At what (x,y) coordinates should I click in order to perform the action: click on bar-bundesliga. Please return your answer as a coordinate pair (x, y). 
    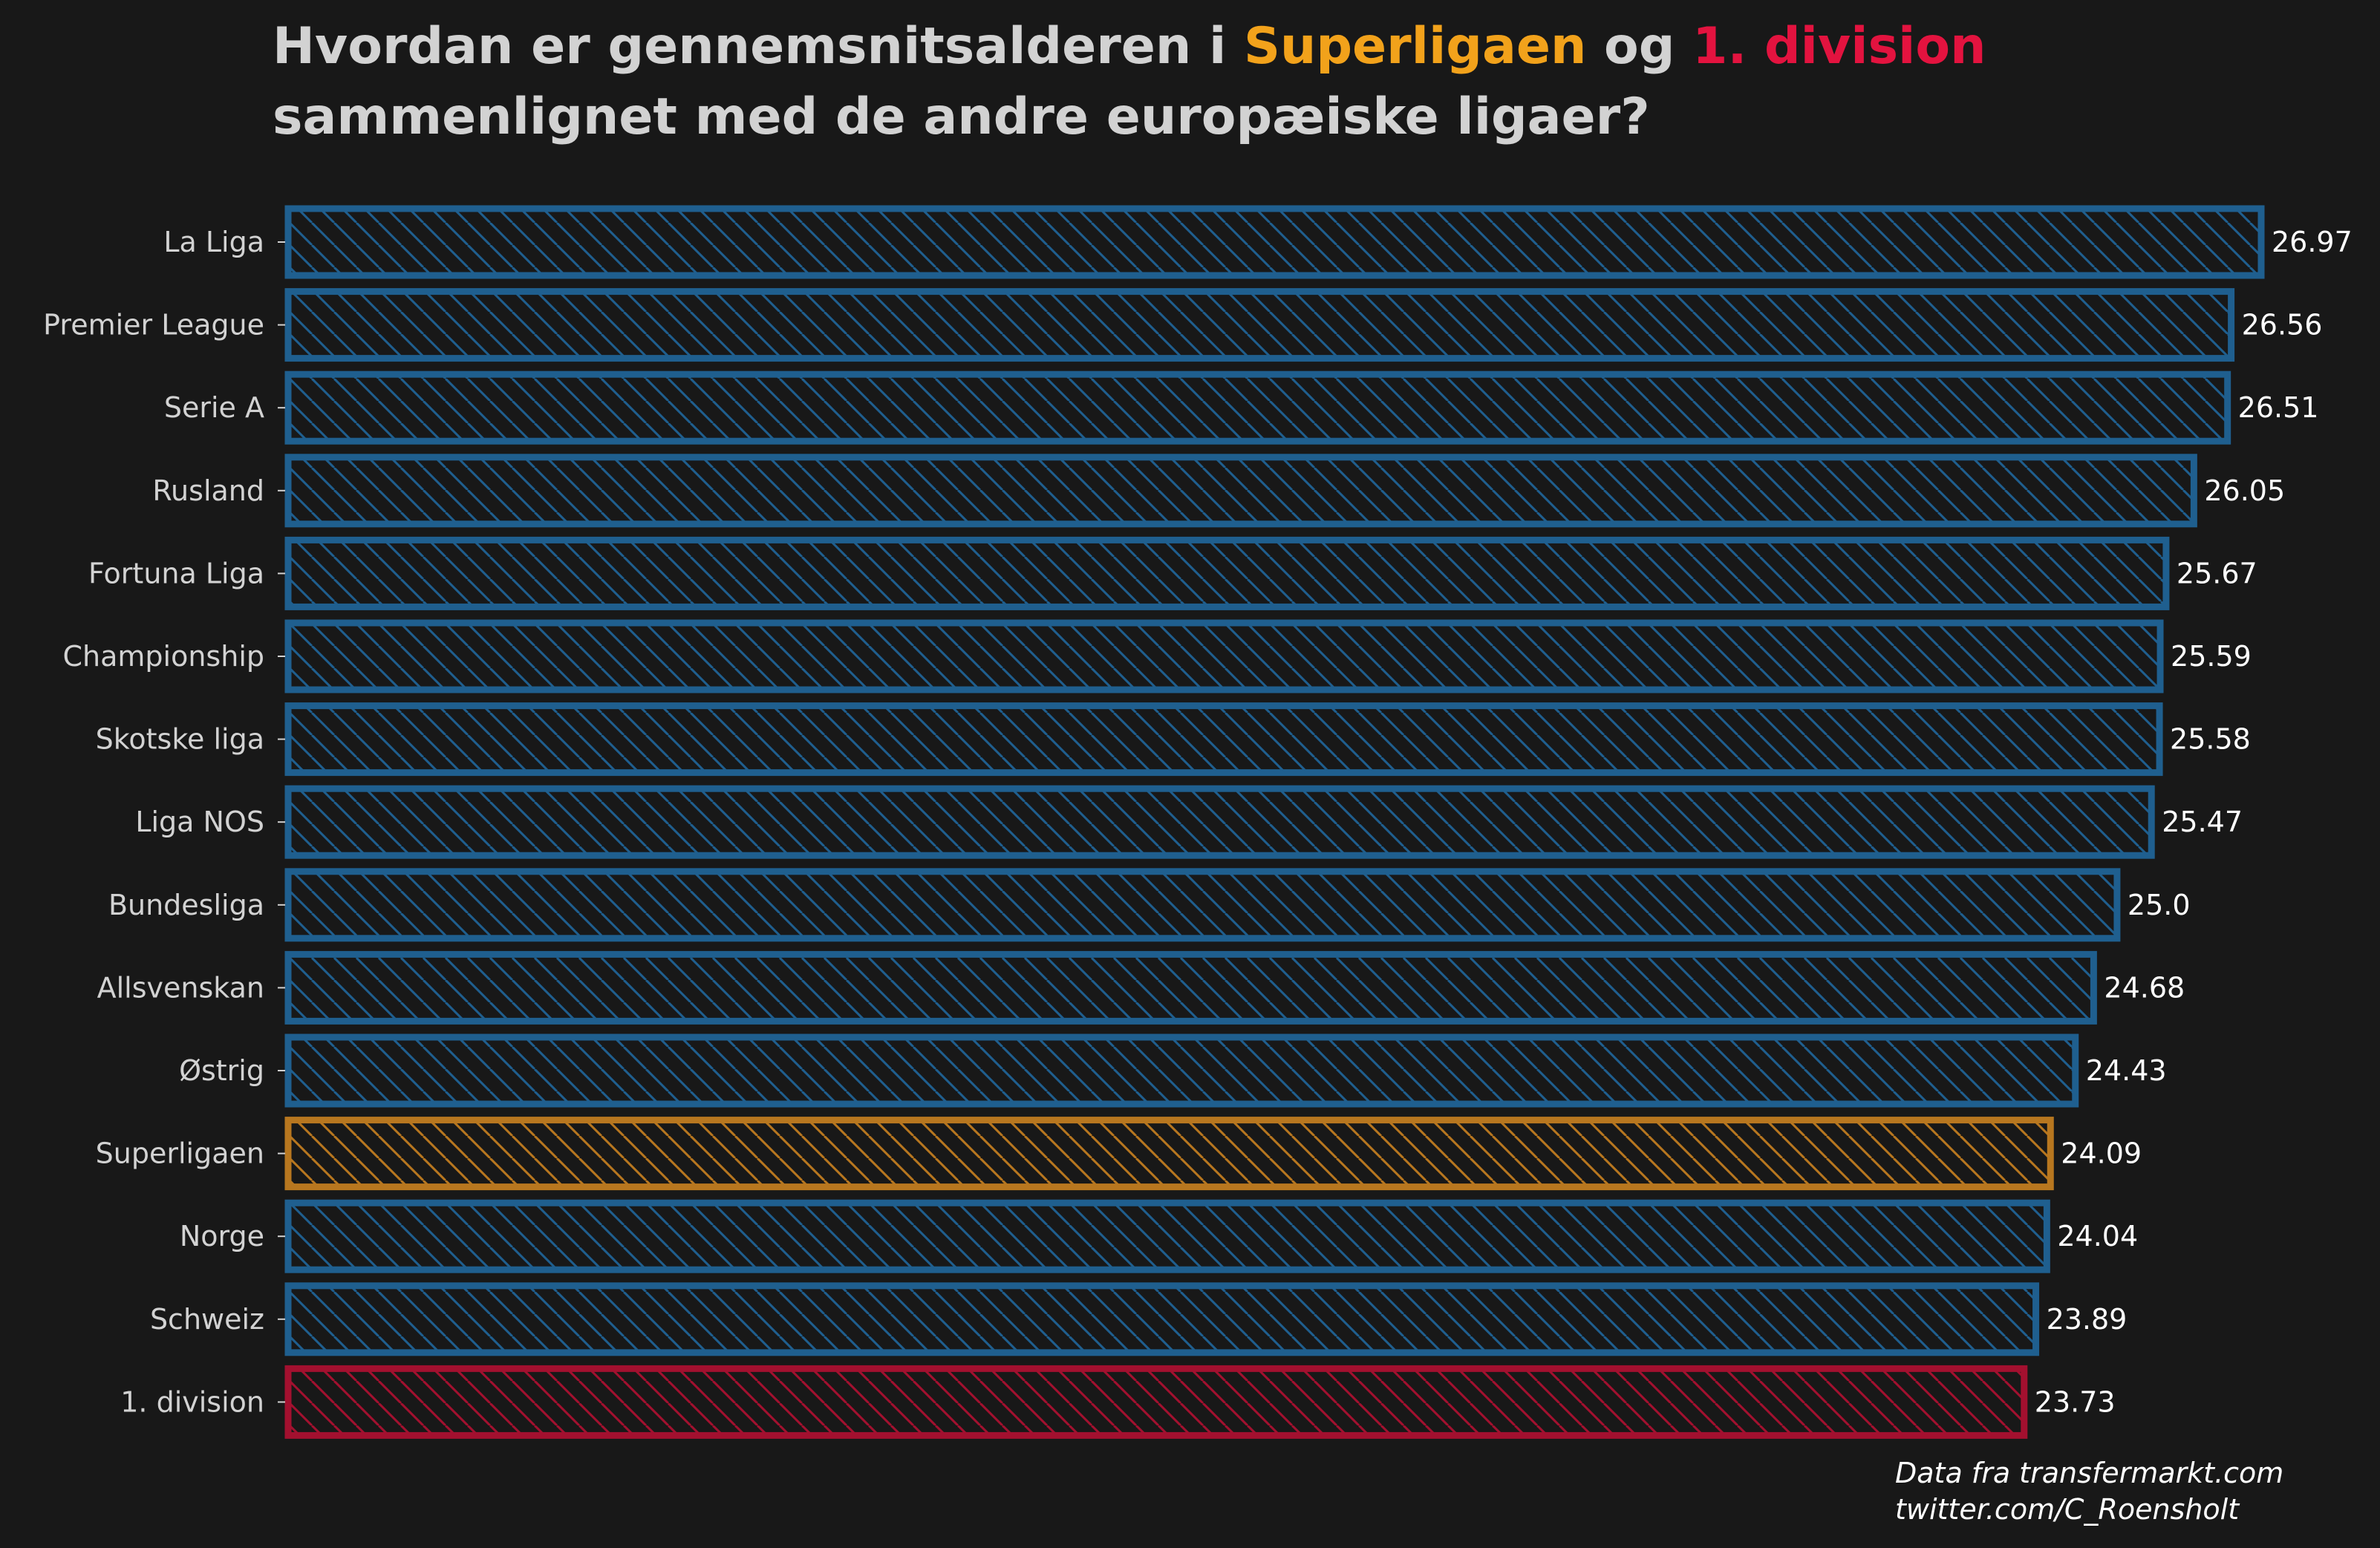
    Looking at the image, I should click on (1203, 905).